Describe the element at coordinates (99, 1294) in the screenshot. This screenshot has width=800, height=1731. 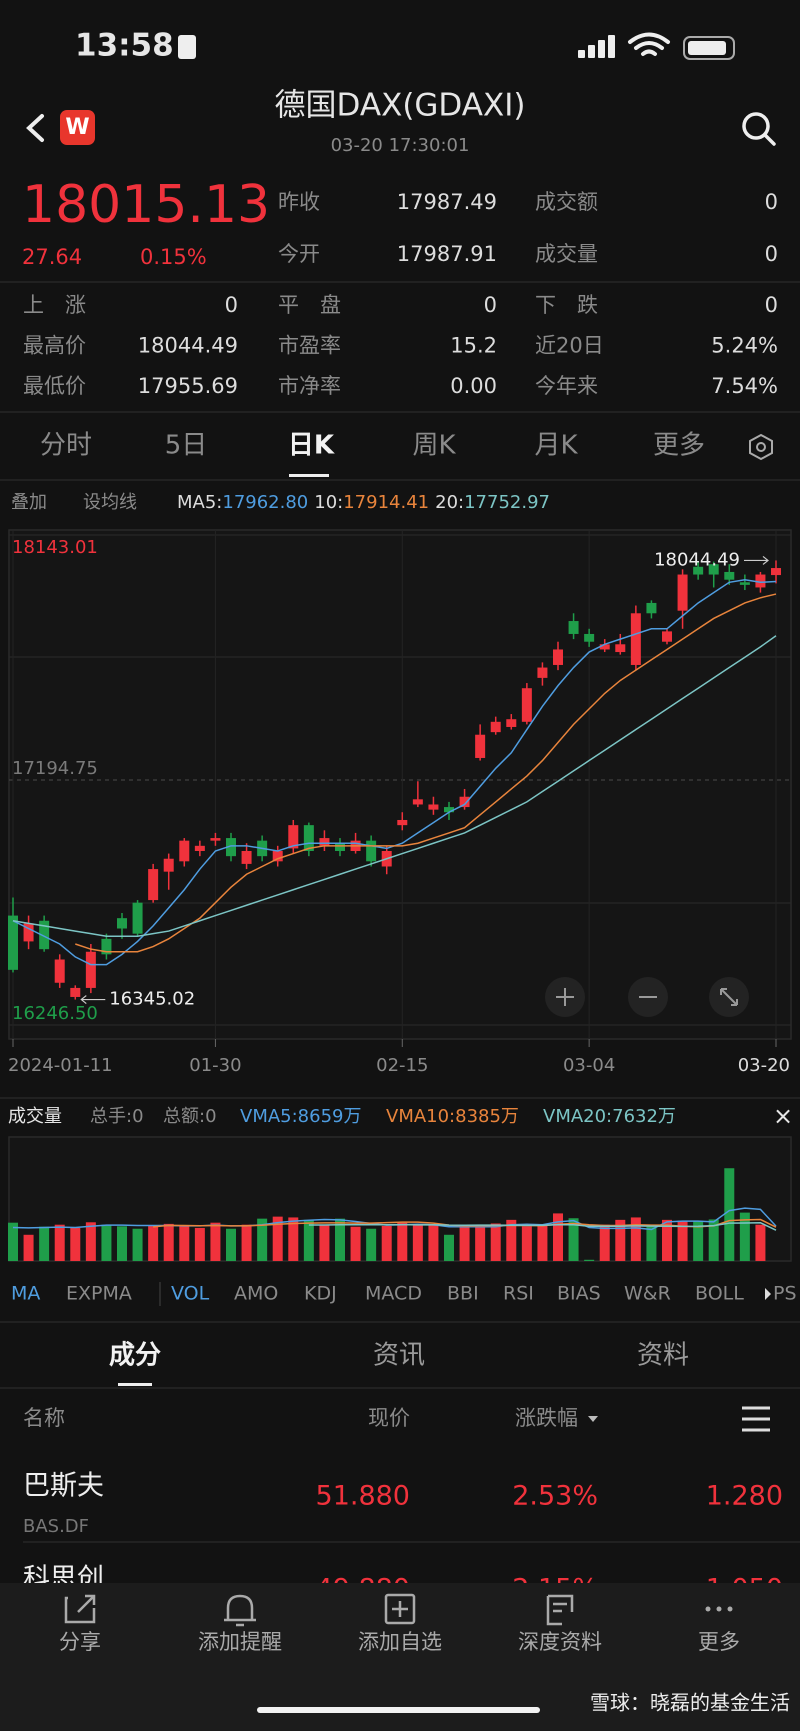
I see `indicator-tab: EXPMA` at that location.